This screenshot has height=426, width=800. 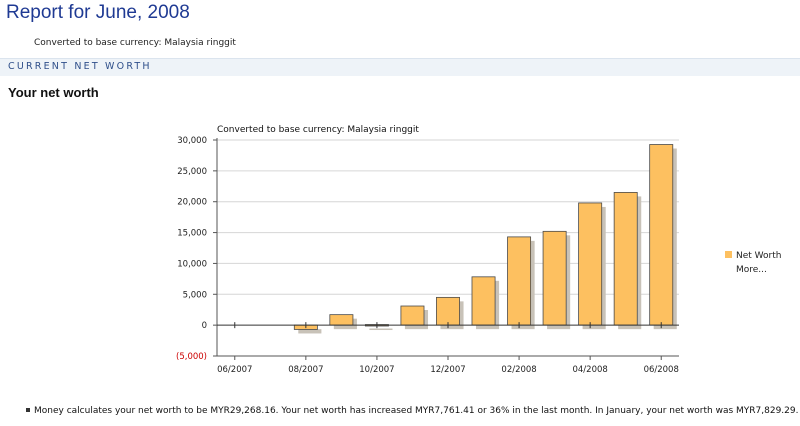 I want to click on y-tick-label: 20,000, so click(x=192, y=203).